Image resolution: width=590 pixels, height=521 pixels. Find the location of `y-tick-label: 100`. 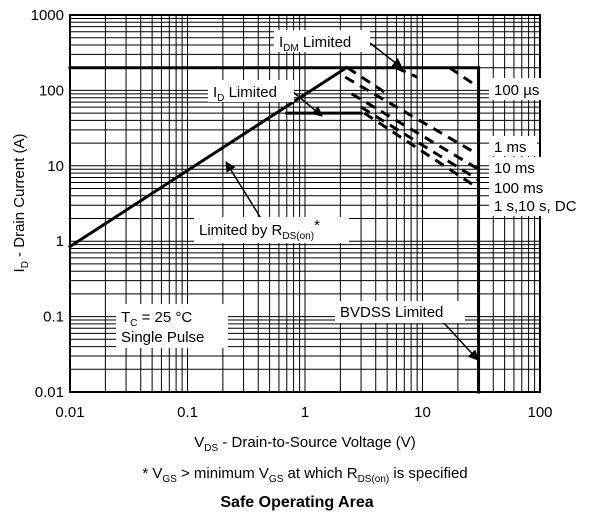

y-tick-label: 100 is located at coordinates (51, 90).